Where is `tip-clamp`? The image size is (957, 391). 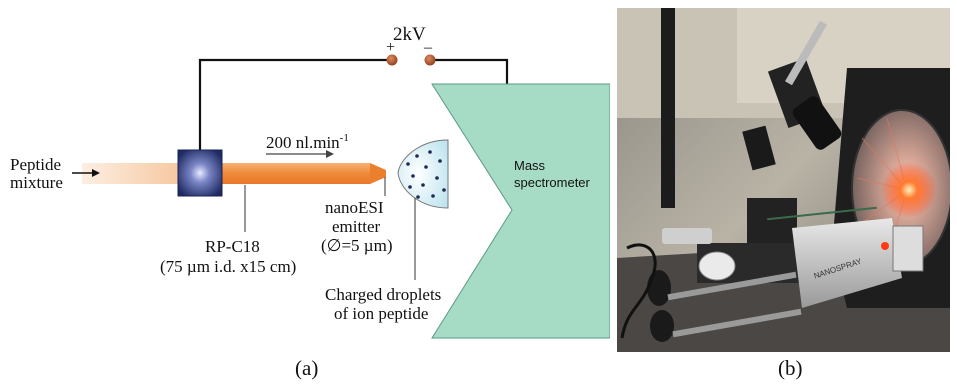 tip-clamp is located at coordinates (908, 248).